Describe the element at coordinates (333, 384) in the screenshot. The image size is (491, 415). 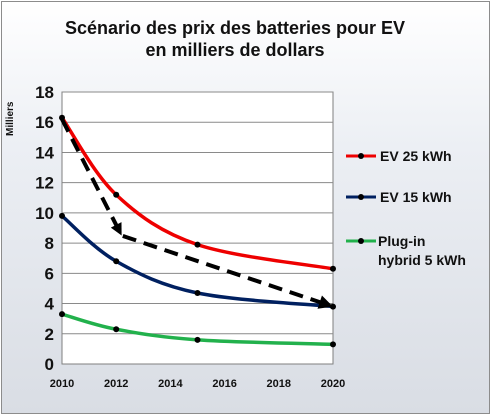
I see `x-tick-label-2020: 2020` at that location.